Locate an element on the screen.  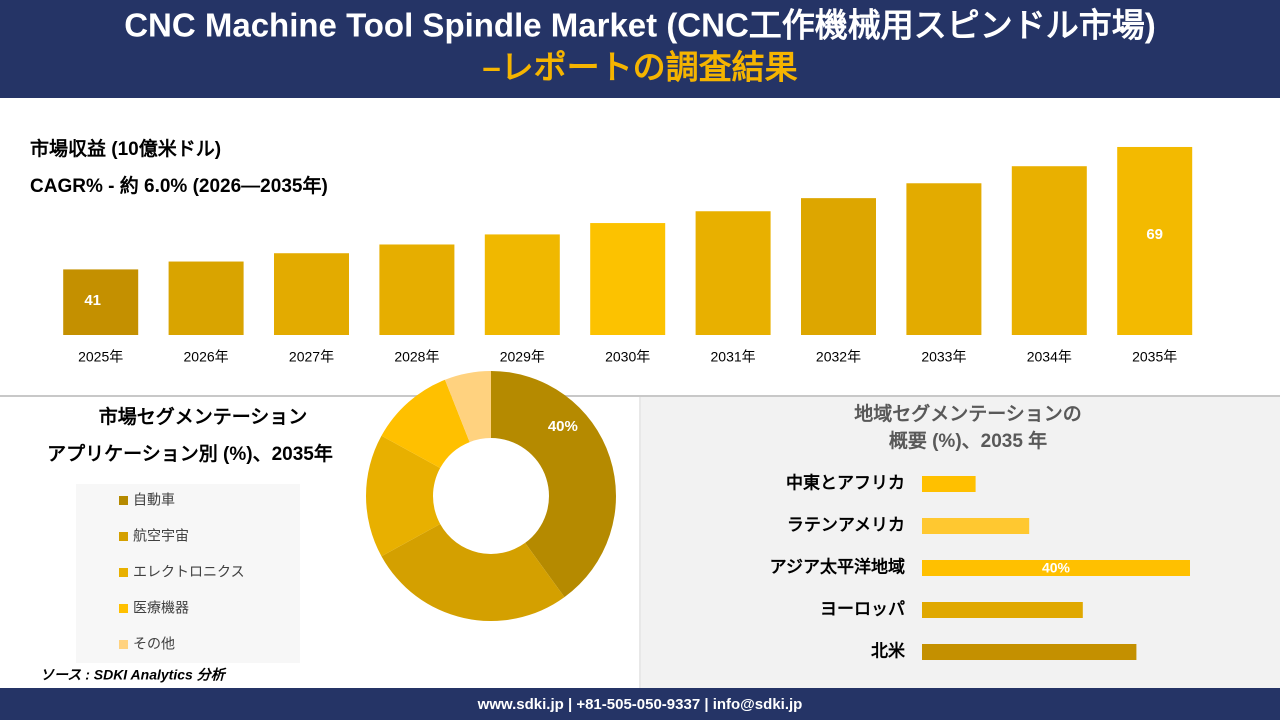
x-tick-label: 2031年 is located at coordinates (733, 357).